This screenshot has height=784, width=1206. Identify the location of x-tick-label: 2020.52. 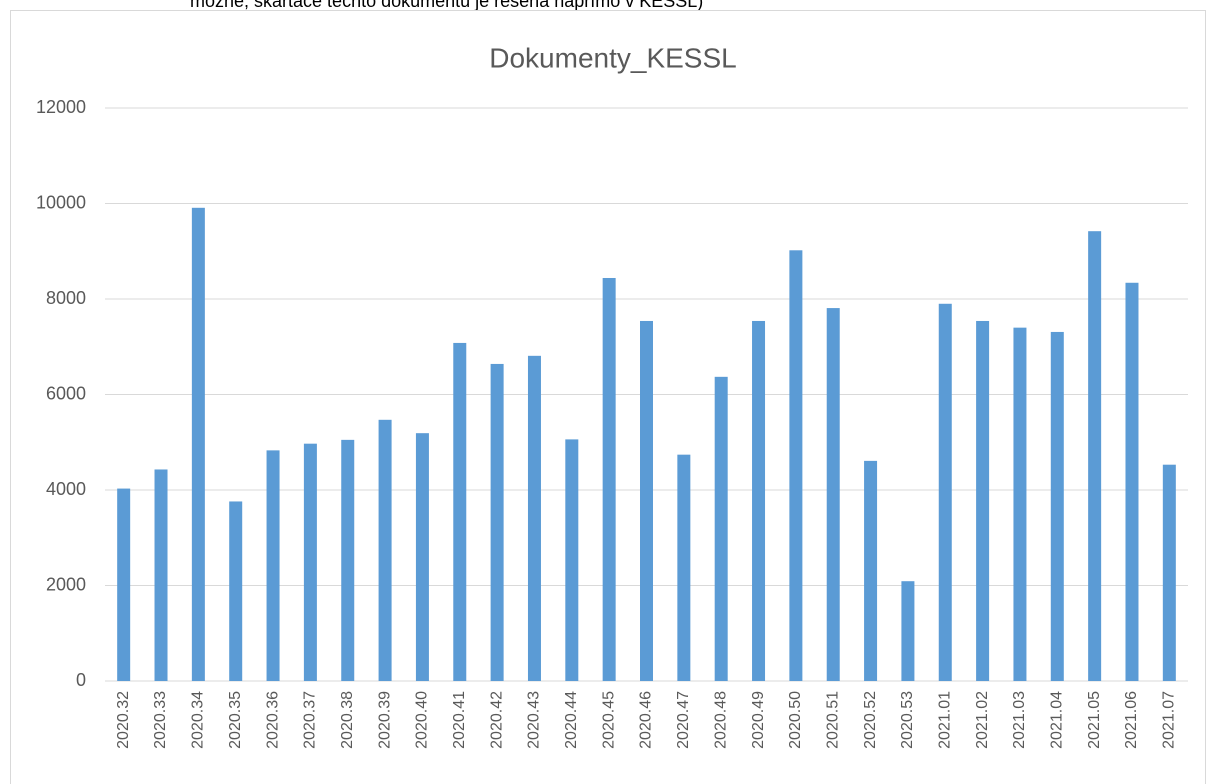
(870, 720).